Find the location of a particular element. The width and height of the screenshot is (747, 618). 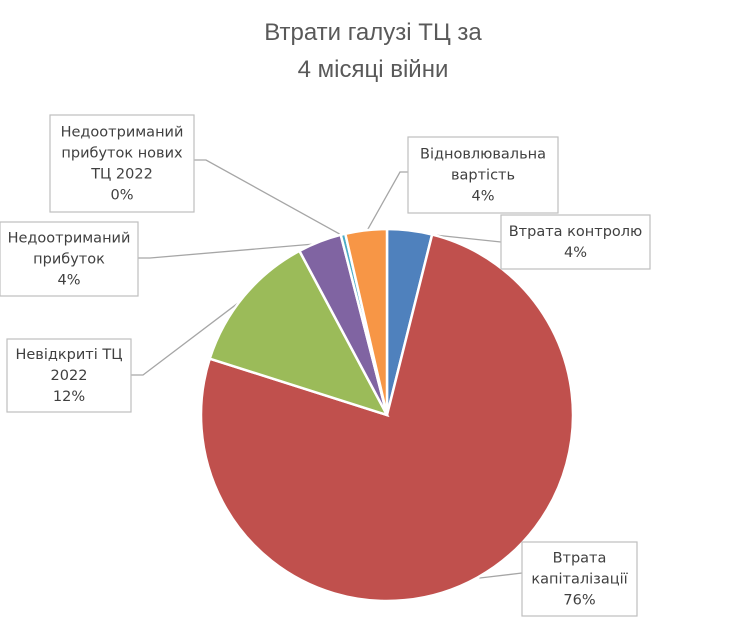

data-label: Відновлювальна вартість 4% is located at coordinates (483, 175).